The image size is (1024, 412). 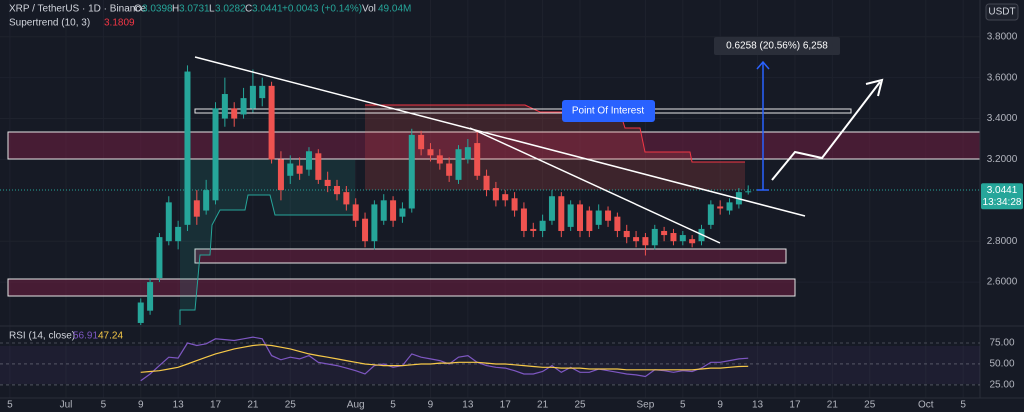 I want to click on rsi-pane, so click(x=490, y=361).